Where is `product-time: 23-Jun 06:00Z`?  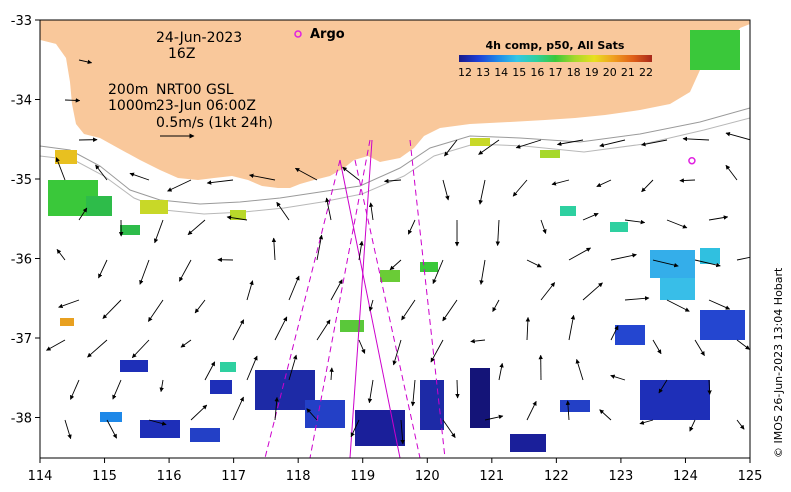
product-time: 23-Jun 06:00Z is located at coordinates (206, 106).